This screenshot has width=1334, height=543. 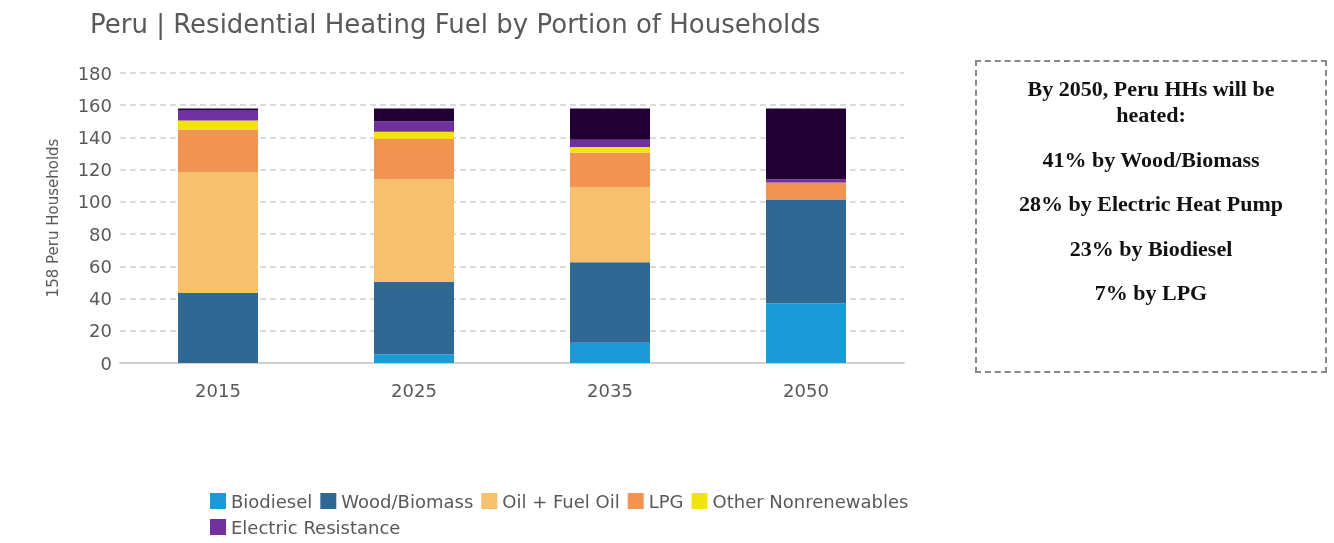 What do you see at coordinates (100, 331) in the screenshot?
I see `y-tick-label: 20` at bounding box center [100, 331].